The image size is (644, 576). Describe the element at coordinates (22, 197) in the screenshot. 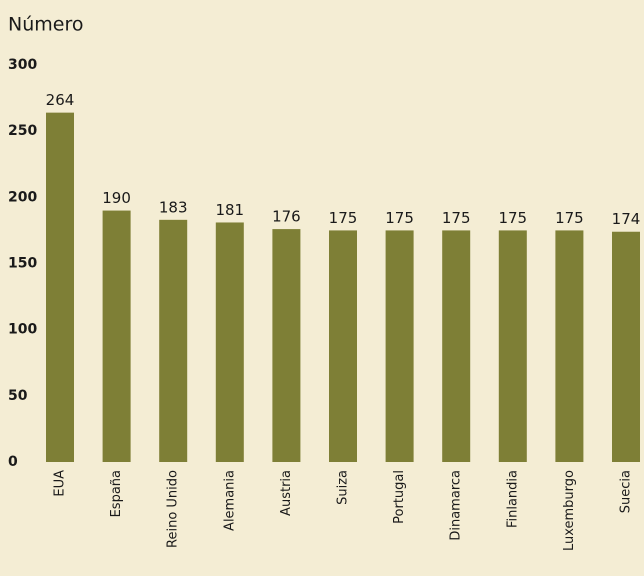

I see `y-tick-label: 200` at that location.